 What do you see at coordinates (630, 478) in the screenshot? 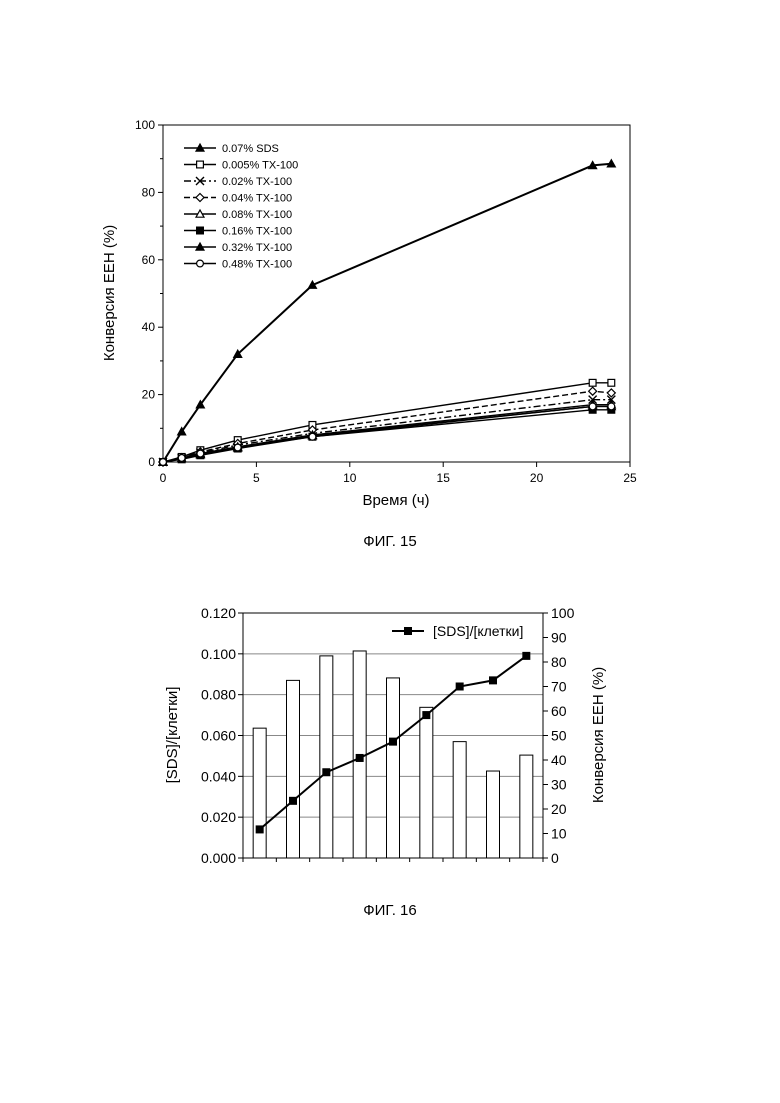
I see `fig15-x-tick-label: 25` at bounding box center [630, 478].